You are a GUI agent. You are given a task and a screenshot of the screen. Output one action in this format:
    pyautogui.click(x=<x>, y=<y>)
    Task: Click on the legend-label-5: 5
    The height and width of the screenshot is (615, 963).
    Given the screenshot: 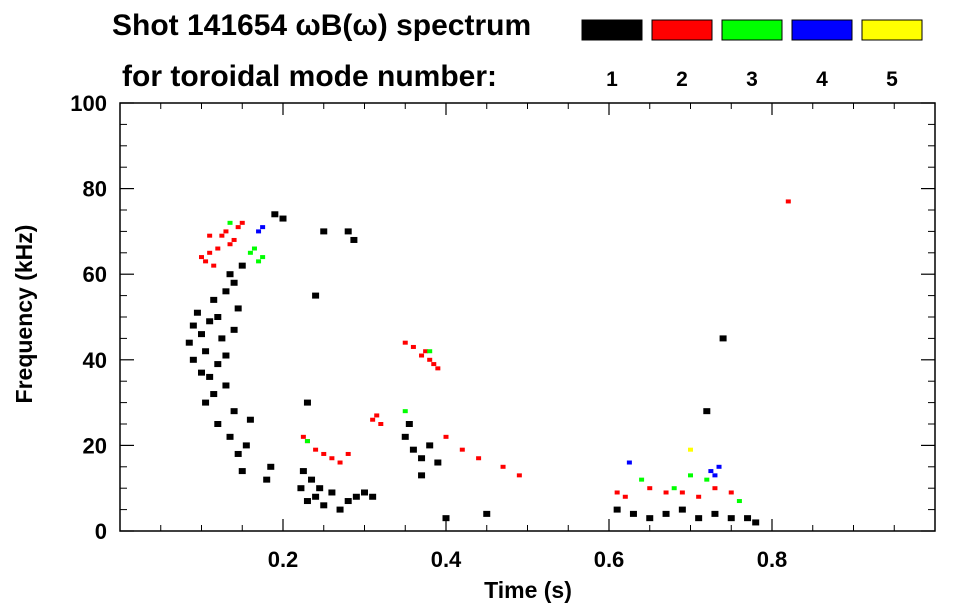 What is the action you would take?
    pyautogui.click(x=892, y=79)
    